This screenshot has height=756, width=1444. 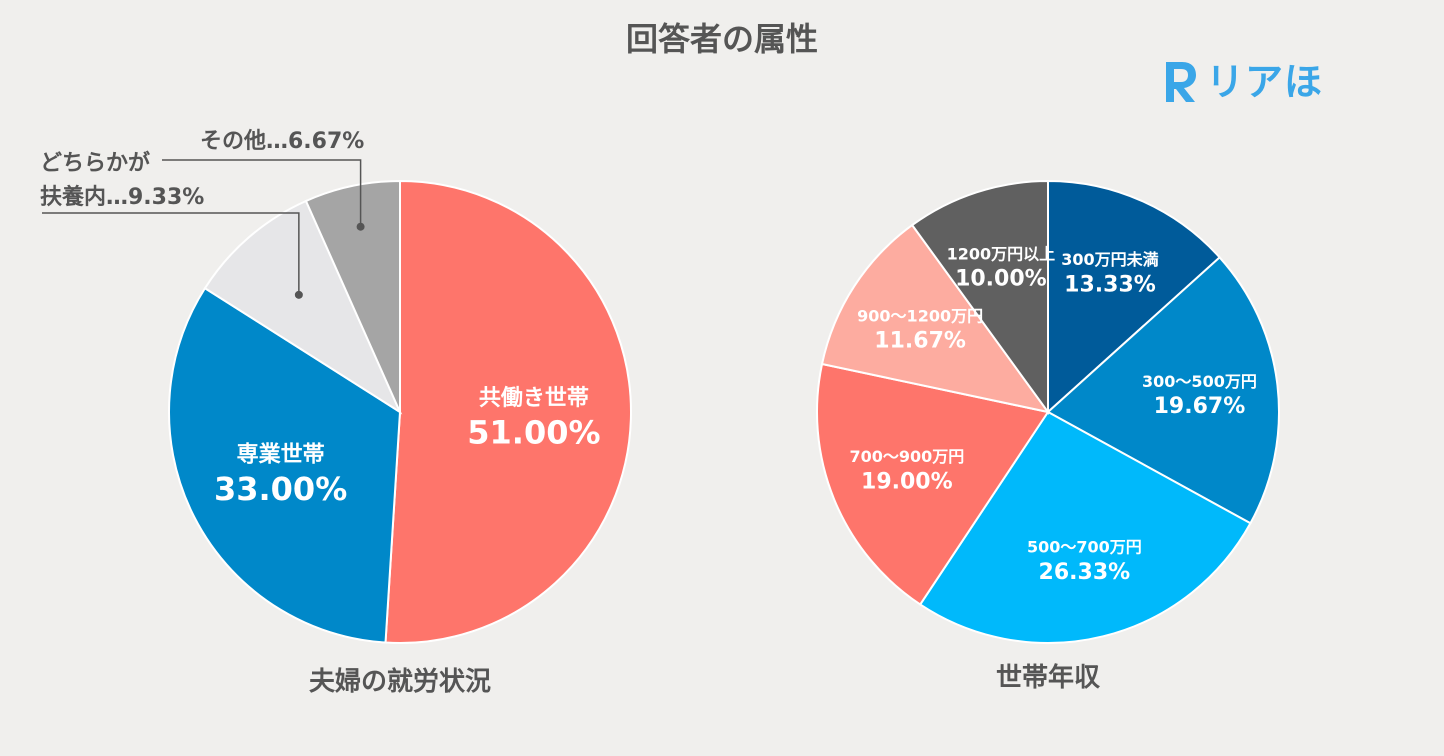 What do you see at coordinates (1048, 677) in the screenshot?
I see `chart-title: 世帯年収` at bounding box center [1048, 677].